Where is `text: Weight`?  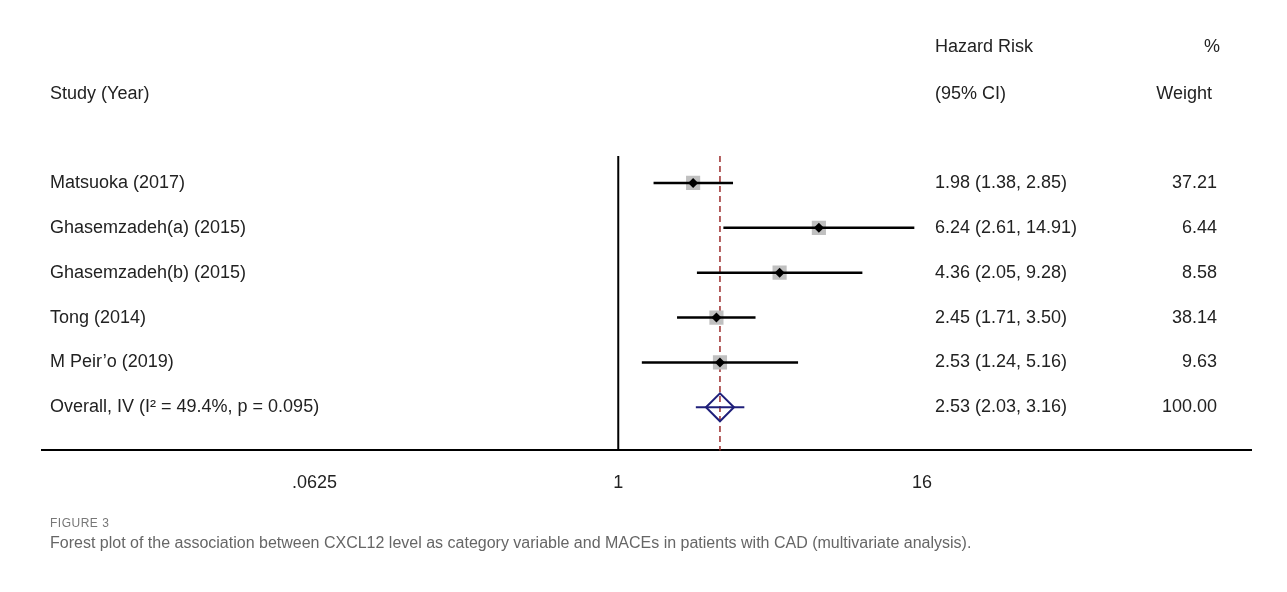
text: Weight is located at coordinates (1184, 92).